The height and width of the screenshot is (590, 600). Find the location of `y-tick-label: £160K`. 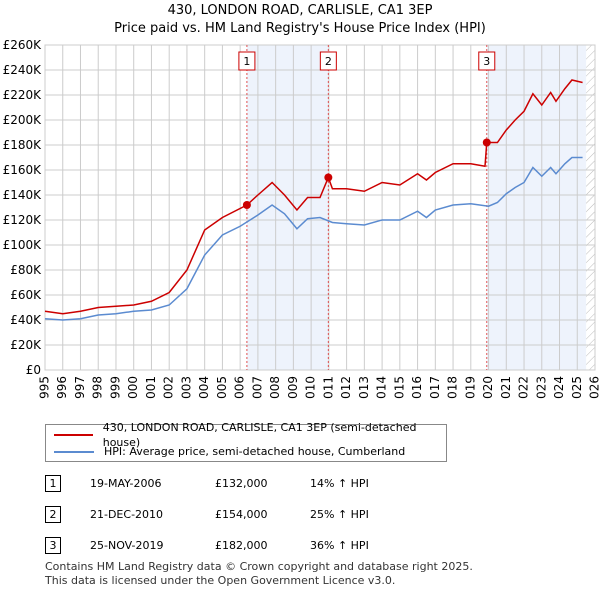

y-tick-label: £160K is located at coordinates (23, 170).